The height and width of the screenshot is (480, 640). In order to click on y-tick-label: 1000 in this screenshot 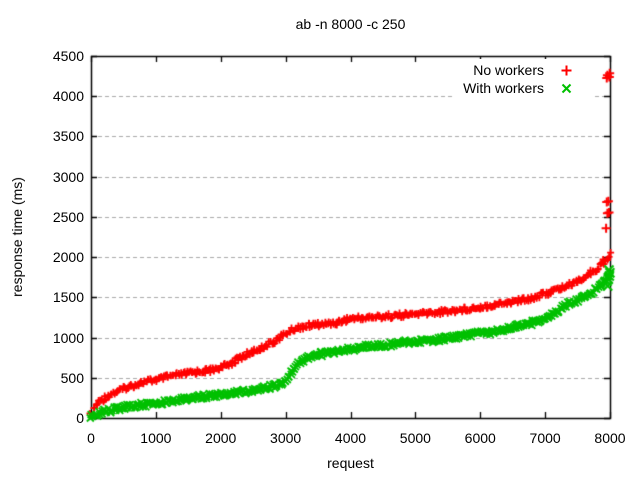, I will do `click(68, 337)`.